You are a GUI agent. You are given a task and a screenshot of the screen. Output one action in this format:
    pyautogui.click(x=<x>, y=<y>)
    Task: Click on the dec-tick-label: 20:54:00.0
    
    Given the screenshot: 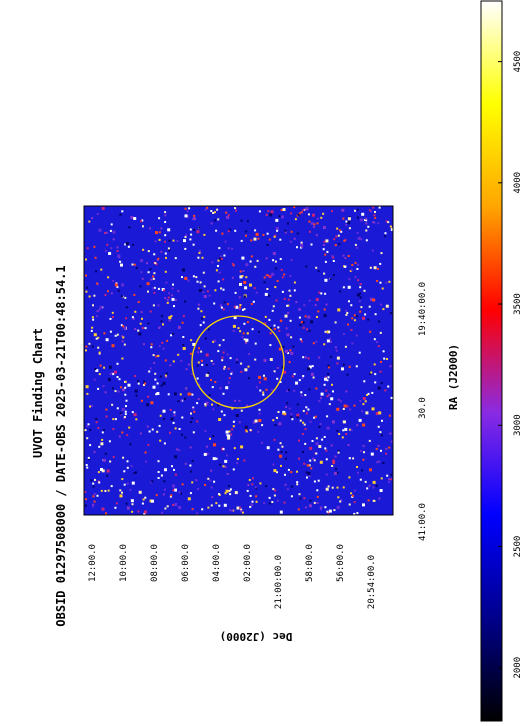 What is the action you would take?
    pyautogui.click(x=372, y=582)
    